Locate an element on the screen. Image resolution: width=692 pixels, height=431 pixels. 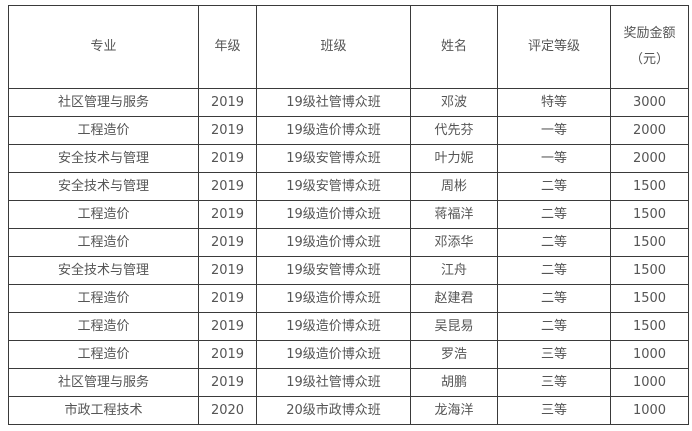
cell-name: 赵建君 is located at coordinates (454, 298).